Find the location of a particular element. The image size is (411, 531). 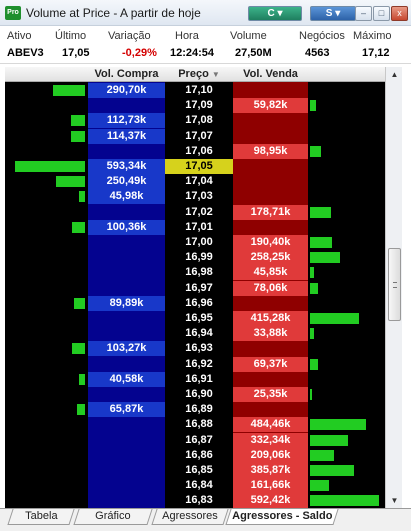

price-cell: 16,87 is located at coordinates (199, 439).